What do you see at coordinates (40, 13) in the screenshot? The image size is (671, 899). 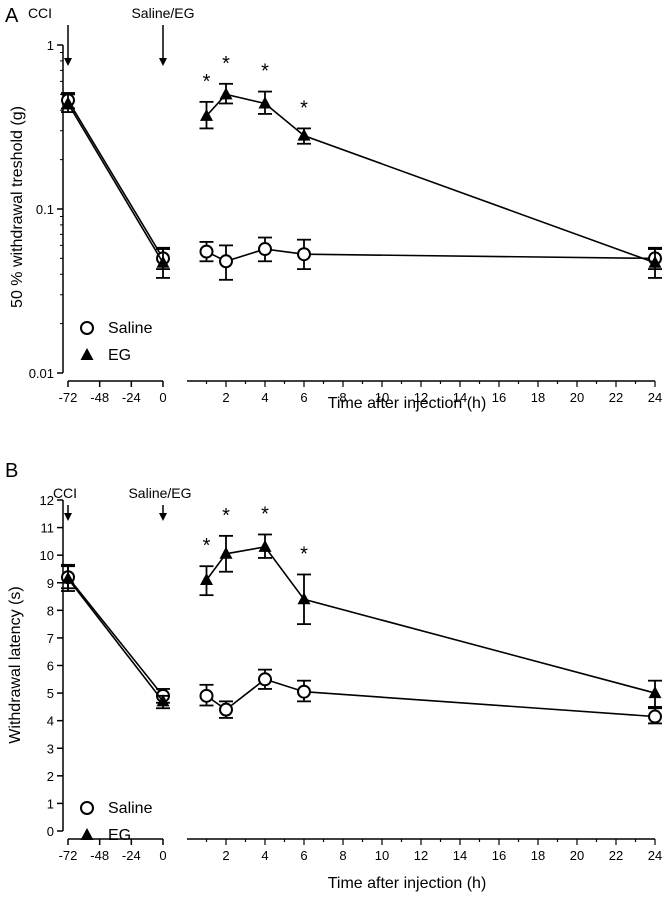 I see `panel-a-annotation-cci: CCI` at bounding box center [40, 13].